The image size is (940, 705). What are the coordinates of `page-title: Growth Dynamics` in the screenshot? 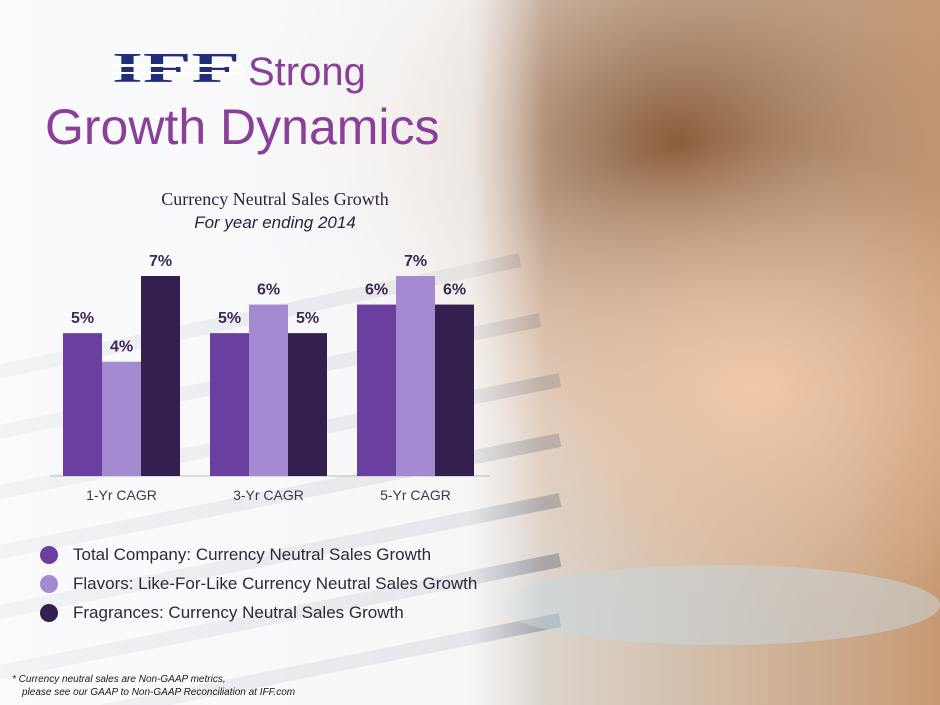 It's located at (242, 127).